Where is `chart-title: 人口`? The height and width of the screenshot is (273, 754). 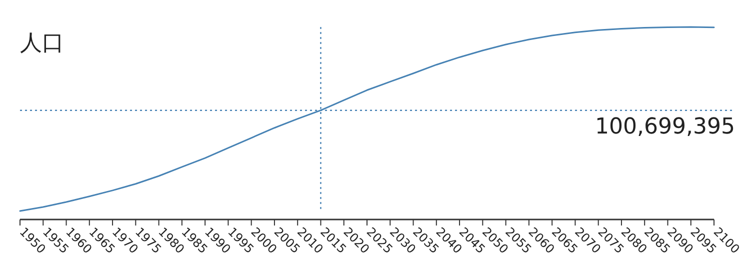 chart-title: 人口 is located at coordinates (42, 43).